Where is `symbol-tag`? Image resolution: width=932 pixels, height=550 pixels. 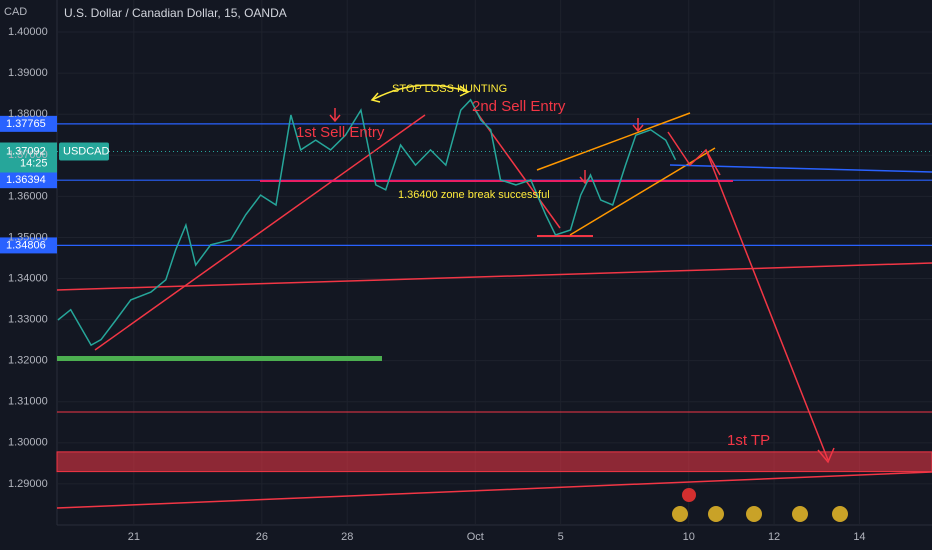 symbol-tag is located at coordinates (84, 151).